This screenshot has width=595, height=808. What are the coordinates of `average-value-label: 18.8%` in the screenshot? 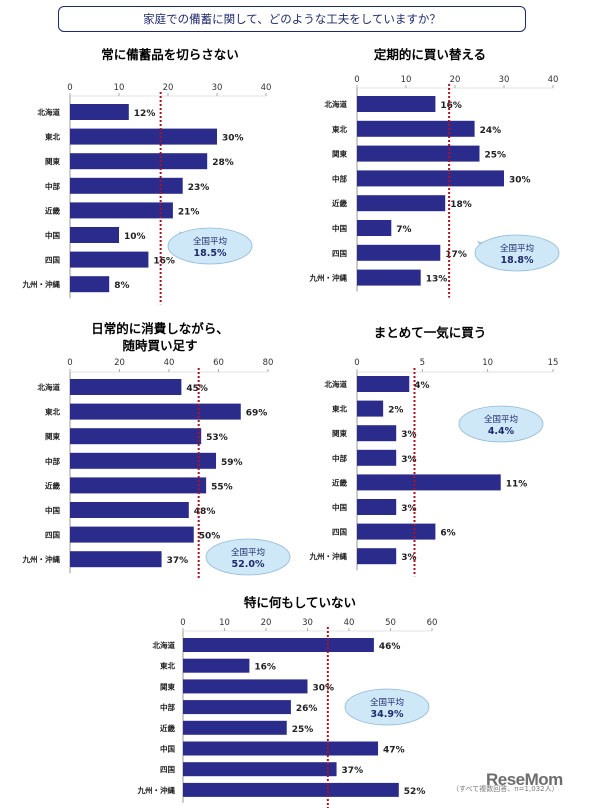 It's located at (517, 260).